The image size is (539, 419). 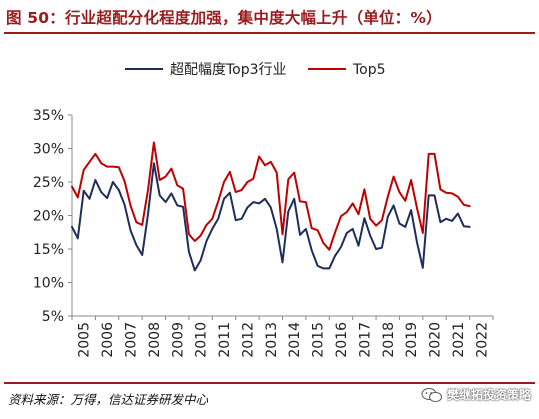 I want to click on y-tick-label: 5%, so click(x=53, y=317).